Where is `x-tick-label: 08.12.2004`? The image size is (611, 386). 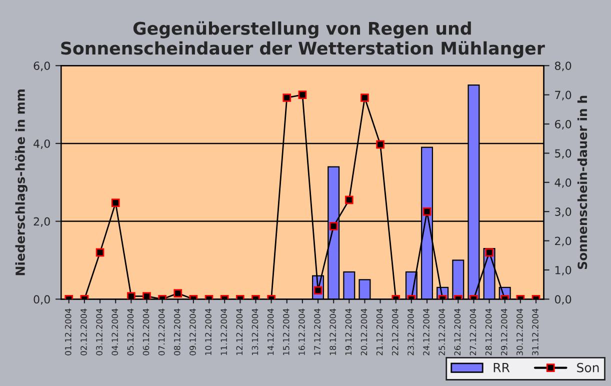
x-tick-label: 08.12.2004 is located at coordinates (177, 332).